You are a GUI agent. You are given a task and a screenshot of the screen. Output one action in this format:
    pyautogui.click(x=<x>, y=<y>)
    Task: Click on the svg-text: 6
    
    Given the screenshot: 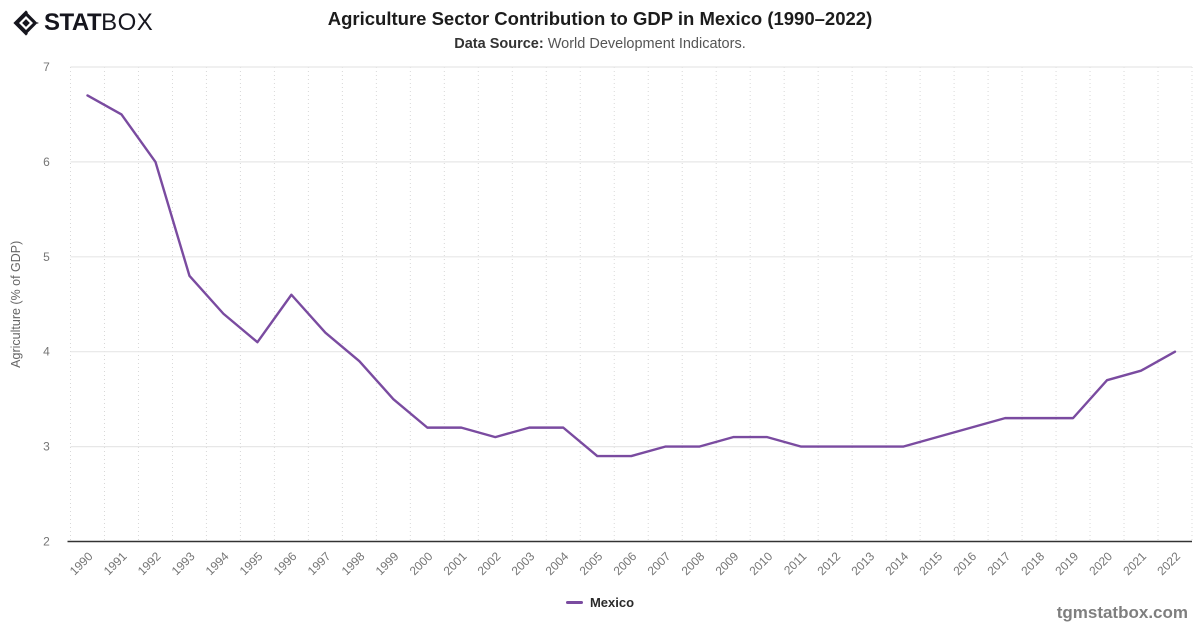 What is the action you would take?
    pyautogui.click(x=46, y=162)
    